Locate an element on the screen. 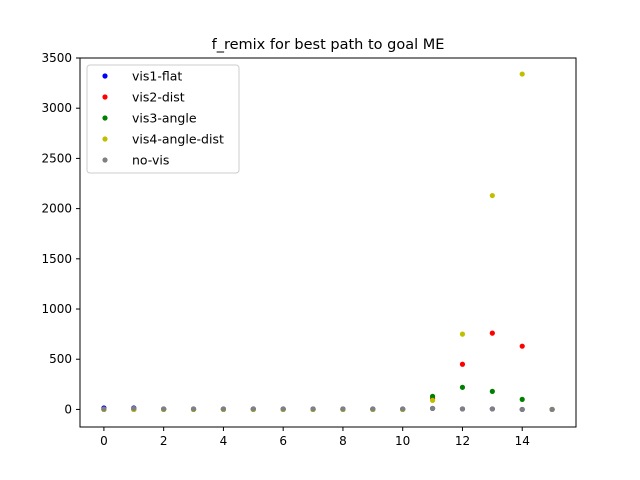 Image resolution: width=640 pixels, height=480 pixels. legend-label: vis1-flat is located at coordinates (157, 76).